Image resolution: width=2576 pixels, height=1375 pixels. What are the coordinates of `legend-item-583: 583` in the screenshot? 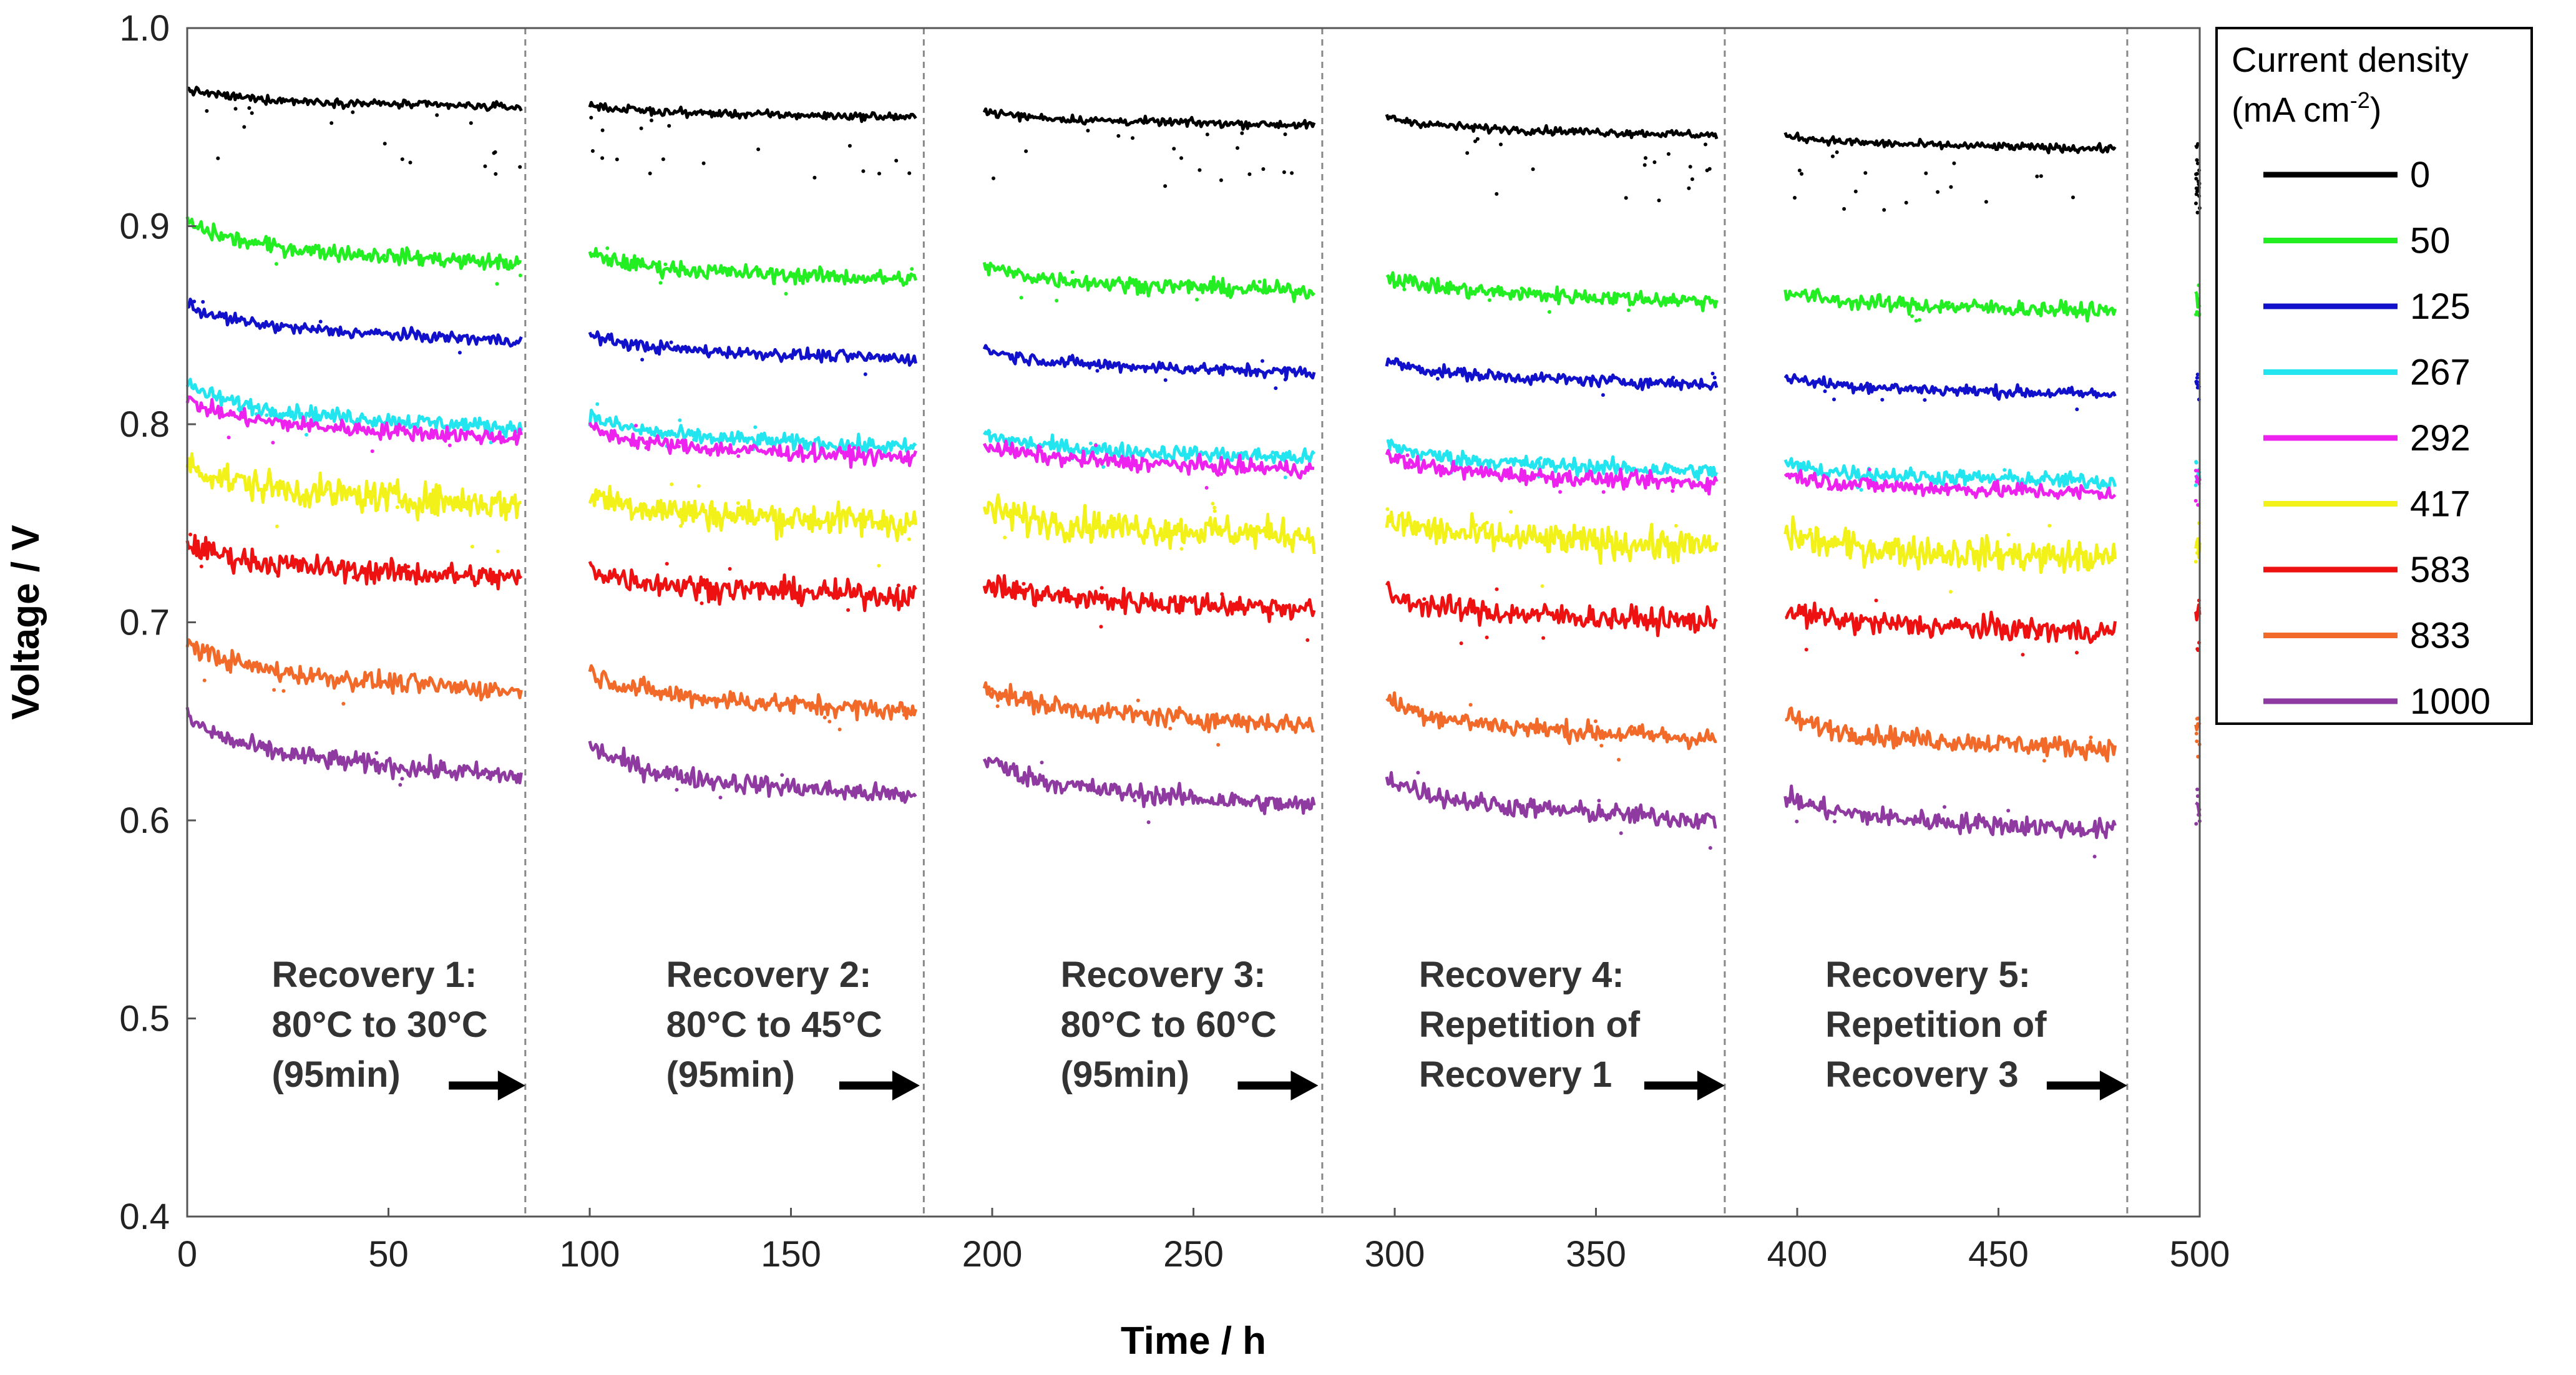 It's located at (2367, 570).